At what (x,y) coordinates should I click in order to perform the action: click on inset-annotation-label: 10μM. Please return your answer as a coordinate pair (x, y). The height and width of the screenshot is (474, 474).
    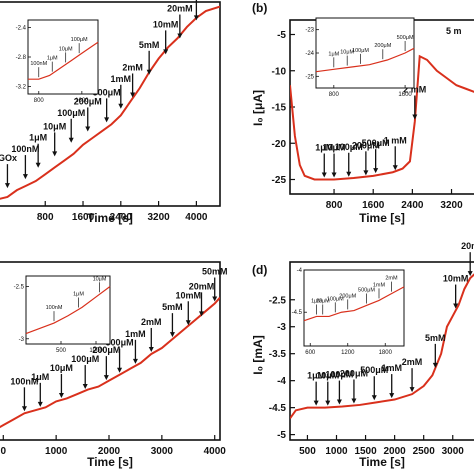
    Looking at the image, I should click on (100, 279).